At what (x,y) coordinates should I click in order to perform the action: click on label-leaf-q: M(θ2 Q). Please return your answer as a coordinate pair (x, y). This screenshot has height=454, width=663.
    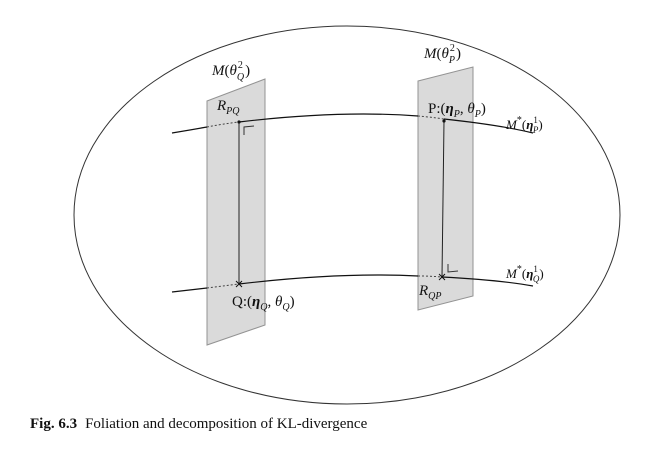
    Looking at the image, I should click on (230, 71).